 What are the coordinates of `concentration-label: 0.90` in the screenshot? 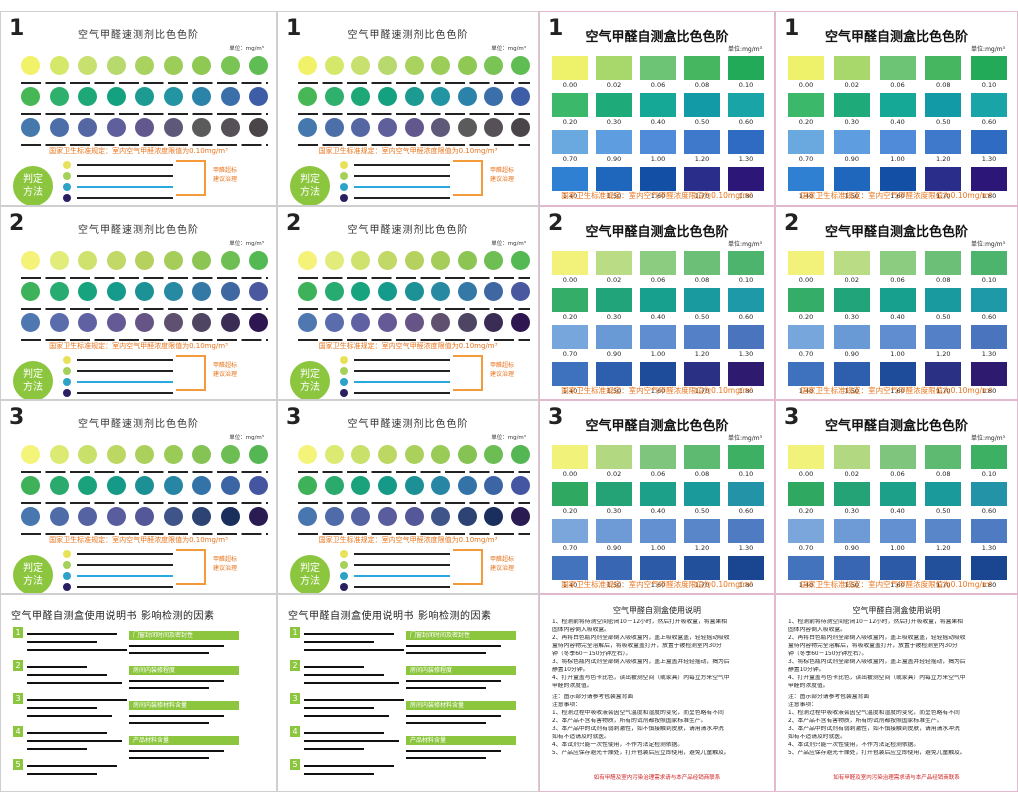 It's located at (851, 354).